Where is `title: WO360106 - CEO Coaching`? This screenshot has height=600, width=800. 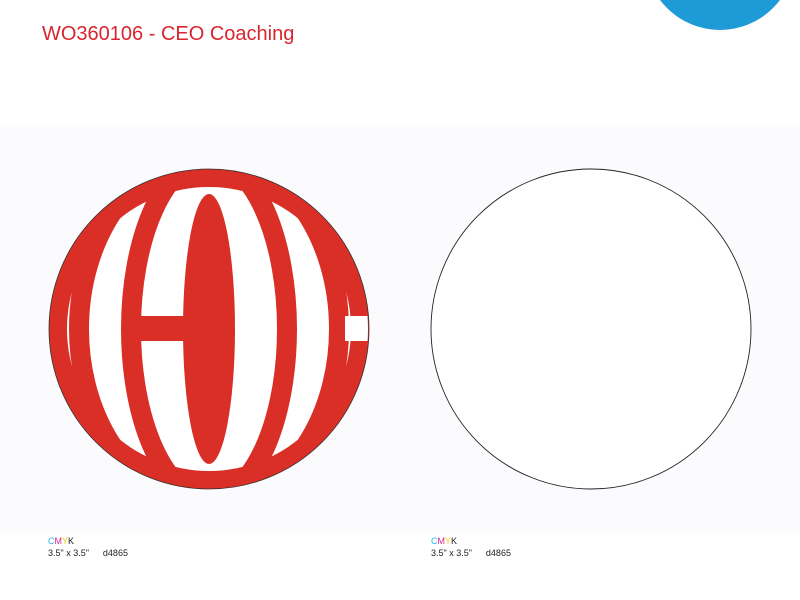 title: WO360106 - CEO Coaching is located at coordinates (168, 34).